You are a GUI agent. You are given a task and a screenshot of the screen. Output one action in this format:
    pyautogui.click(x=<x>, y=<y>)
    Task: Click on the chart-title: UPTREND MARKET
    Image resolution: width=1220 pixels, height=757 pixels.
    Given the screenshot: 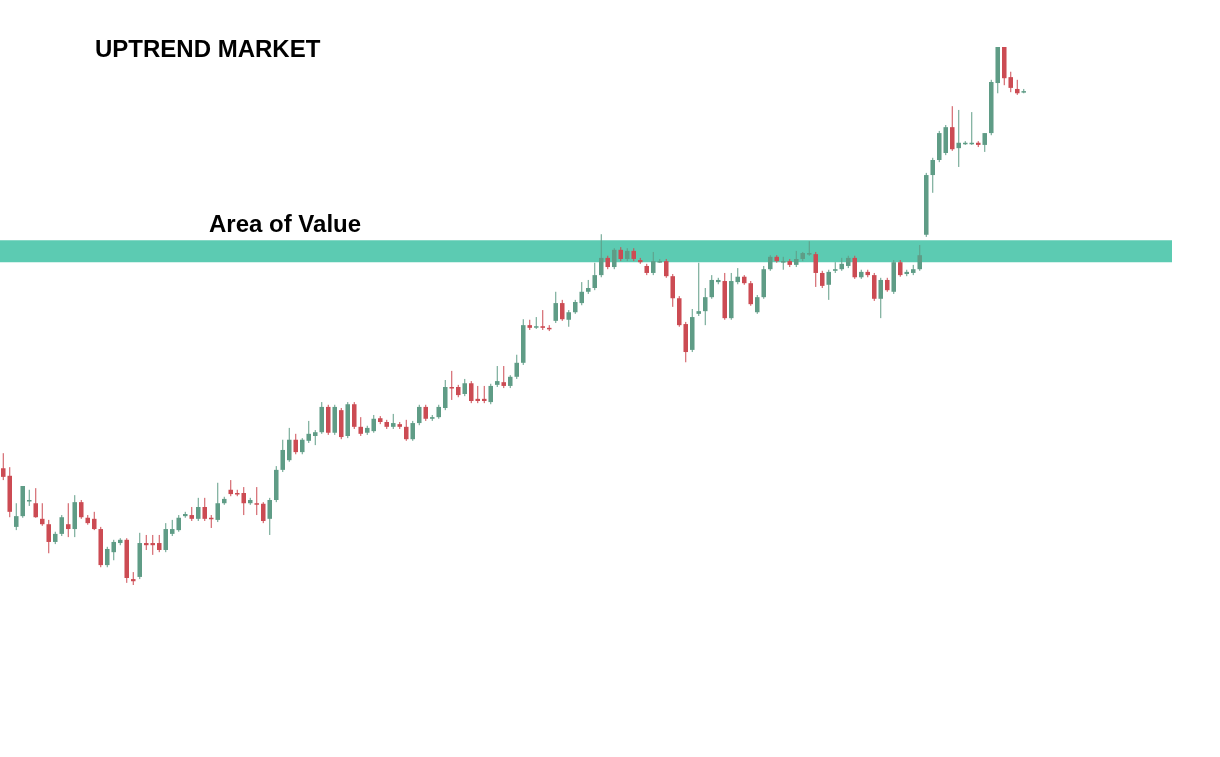 What is the action you would take?
    pyautogui.click(x=208, y=48)
    